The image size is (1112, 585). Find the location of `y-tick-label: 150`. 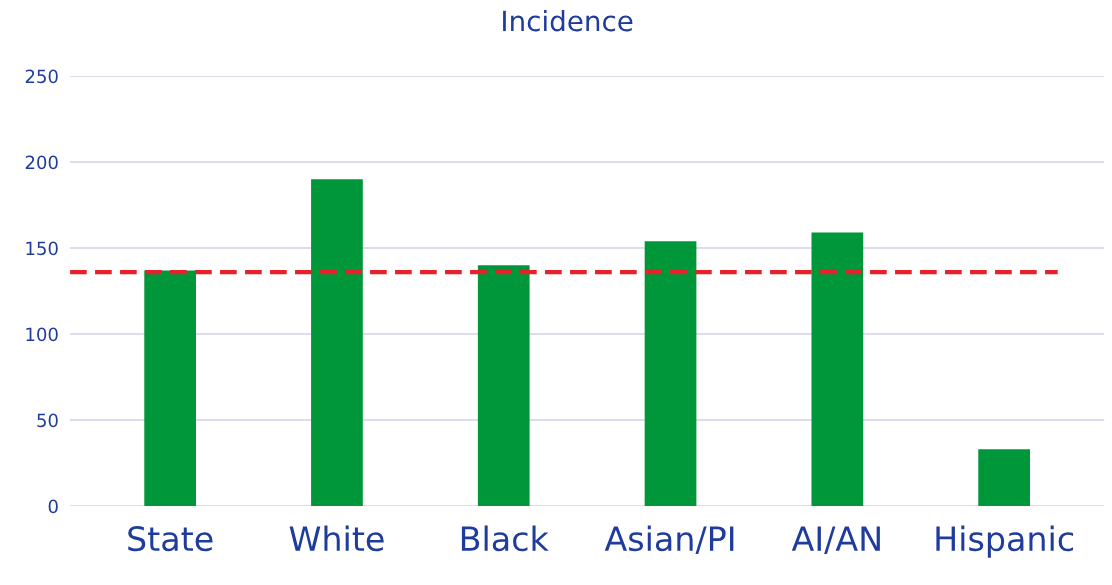

y-tick-label: 150 is located at coordinates (42, 248).